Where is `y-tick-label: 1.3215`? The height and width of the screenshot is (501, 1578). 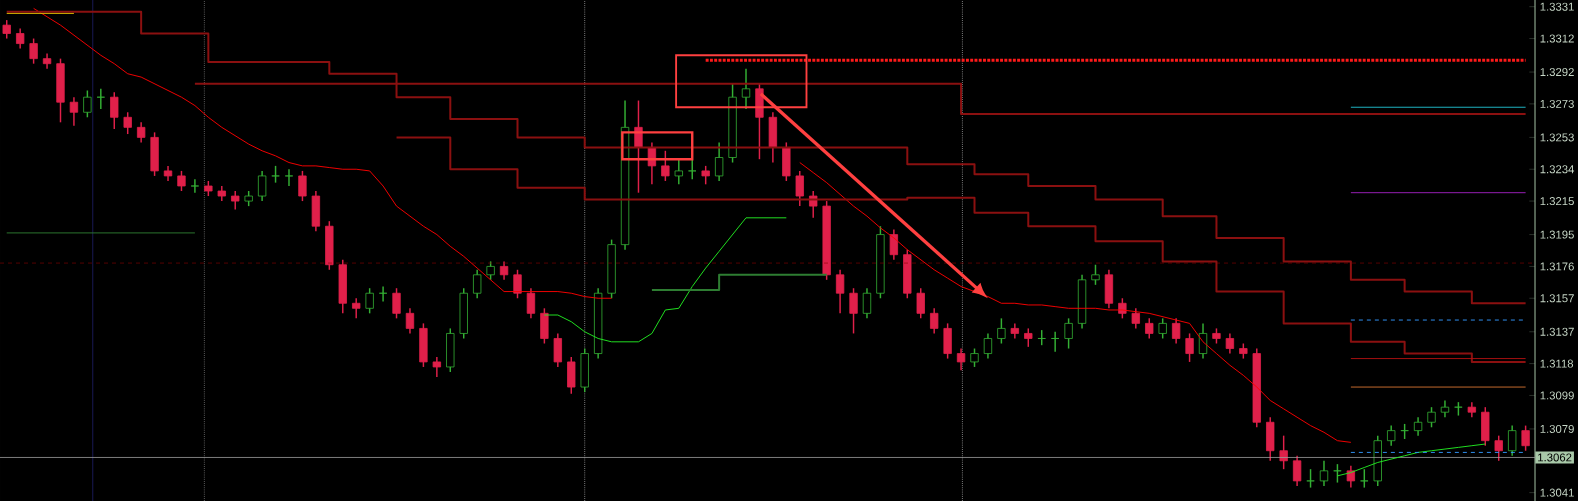 y-tick-label: 1.3215 is located at coordinates (1557, 201).